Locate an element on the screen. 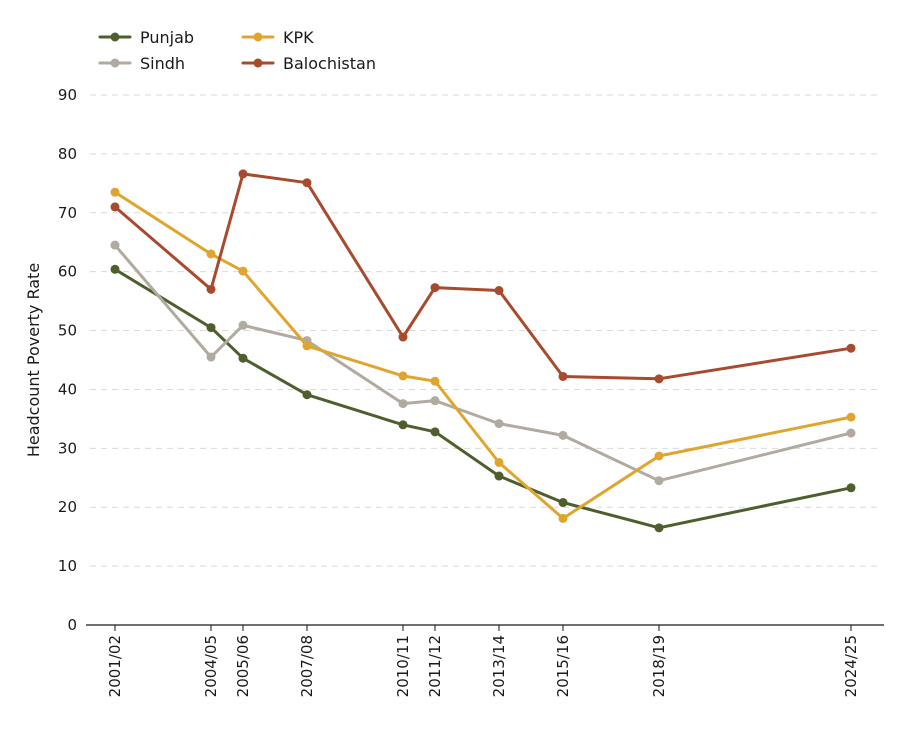 This screenshot has width=898, height=734. y-tick-label: 40 is located at coordinates (67, 389).